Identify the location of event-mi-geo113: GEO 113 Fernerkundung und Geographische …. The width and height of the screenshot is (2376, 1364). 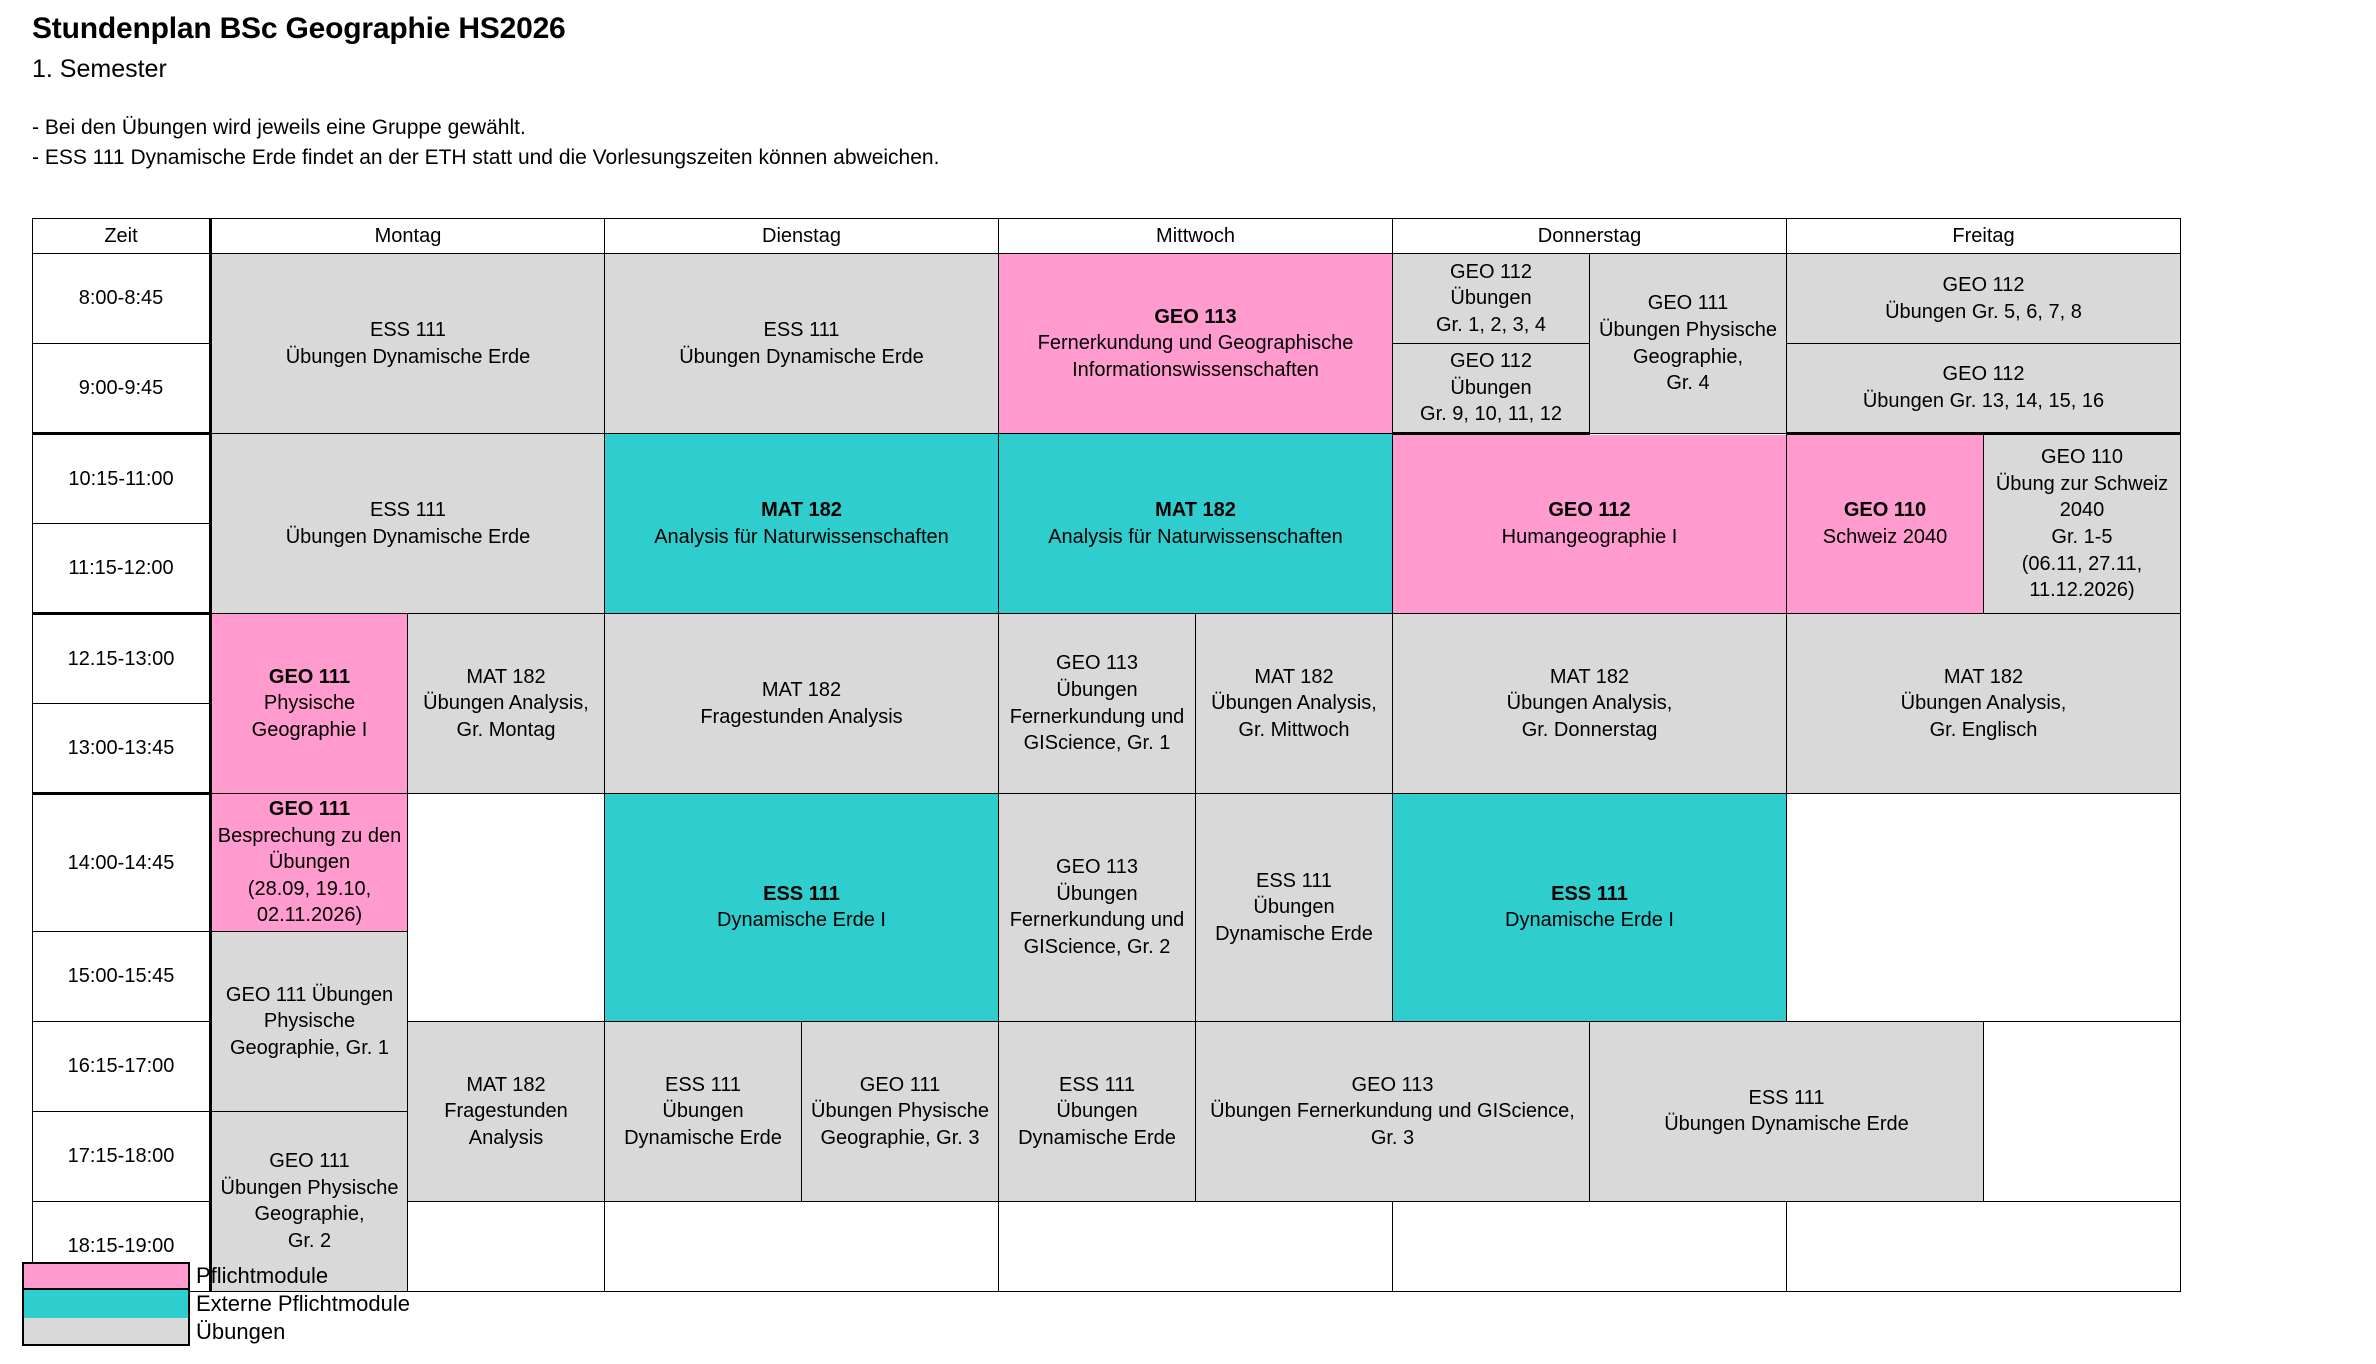
(1195, 343).